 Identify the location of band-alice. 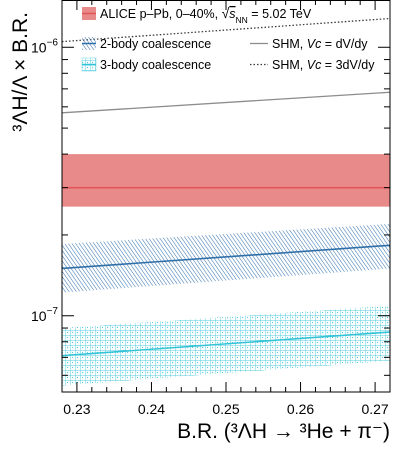
(226, 180).